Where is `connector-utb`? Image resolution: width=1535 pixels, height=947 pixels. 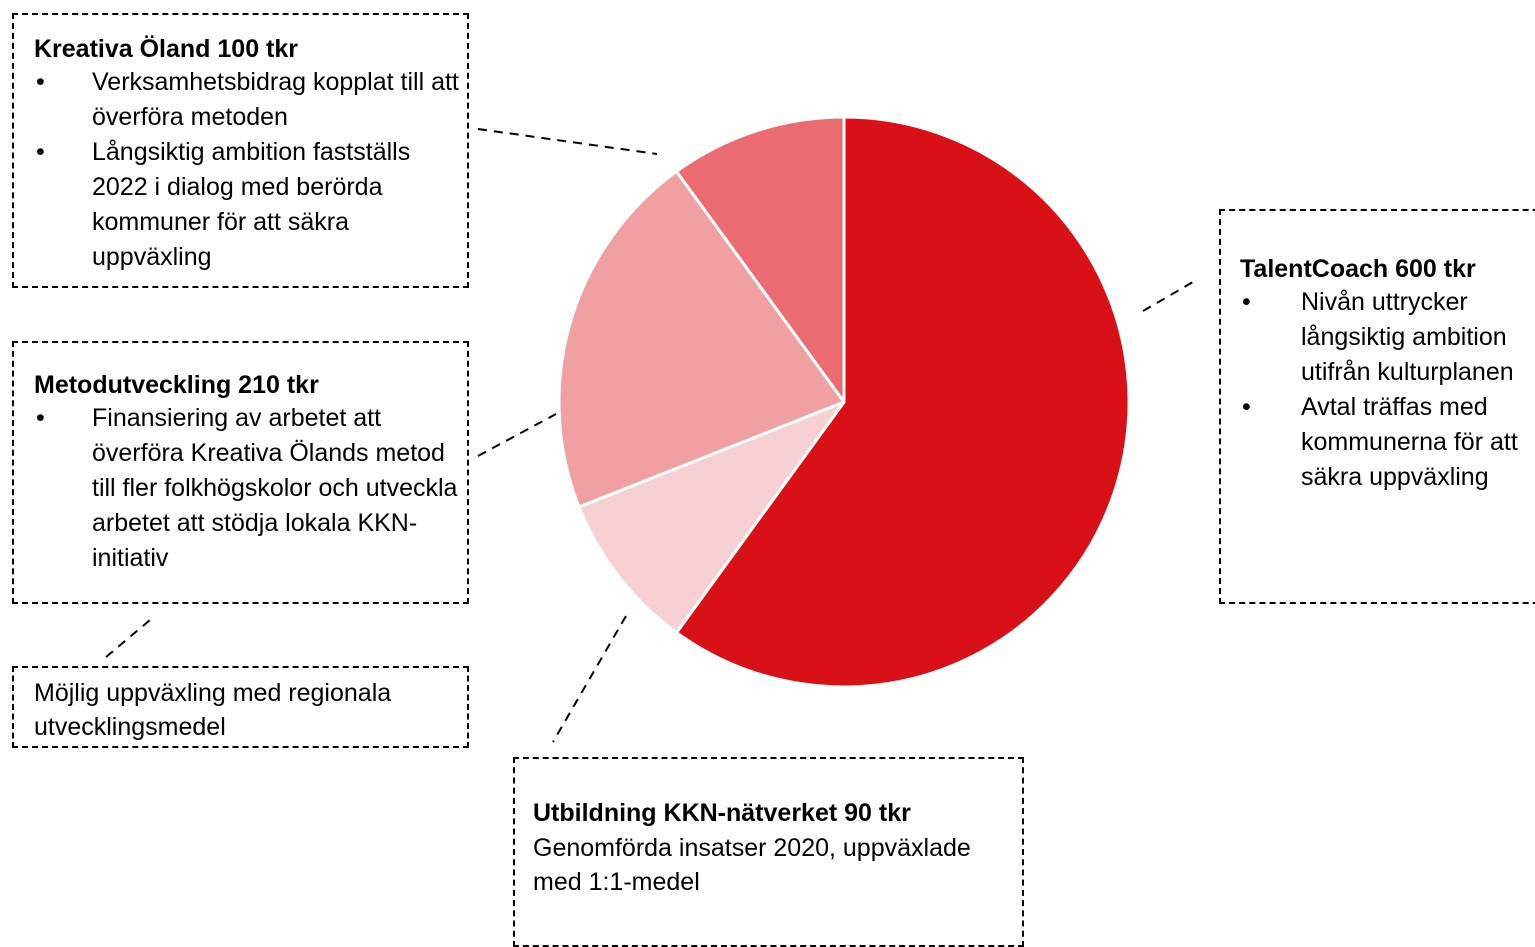
connector-utb is located at coordinates (589, 679).